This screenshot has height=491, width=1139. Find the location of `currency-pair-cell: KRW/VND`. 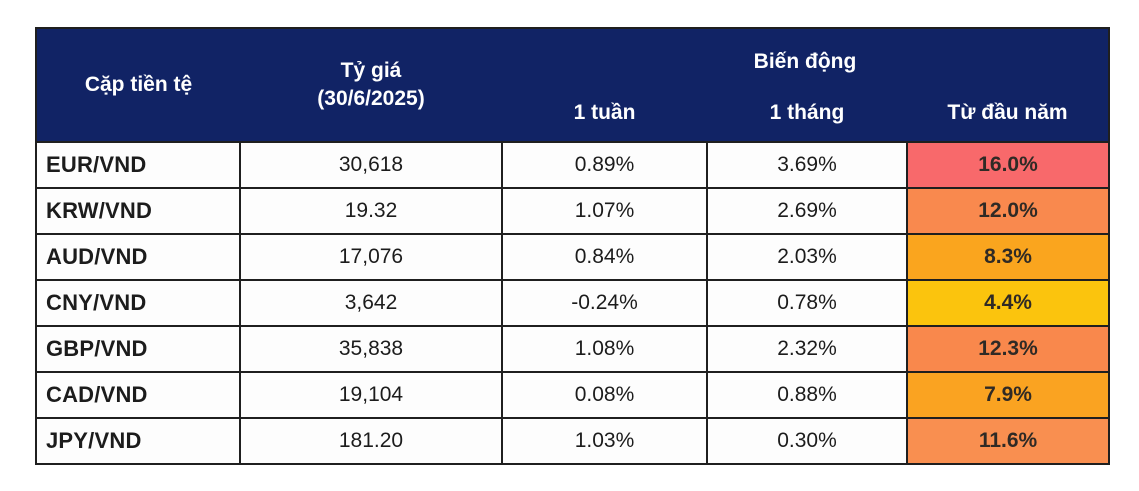

currency-pair-cell: KRW/VND is located at coordinates (138, 211).